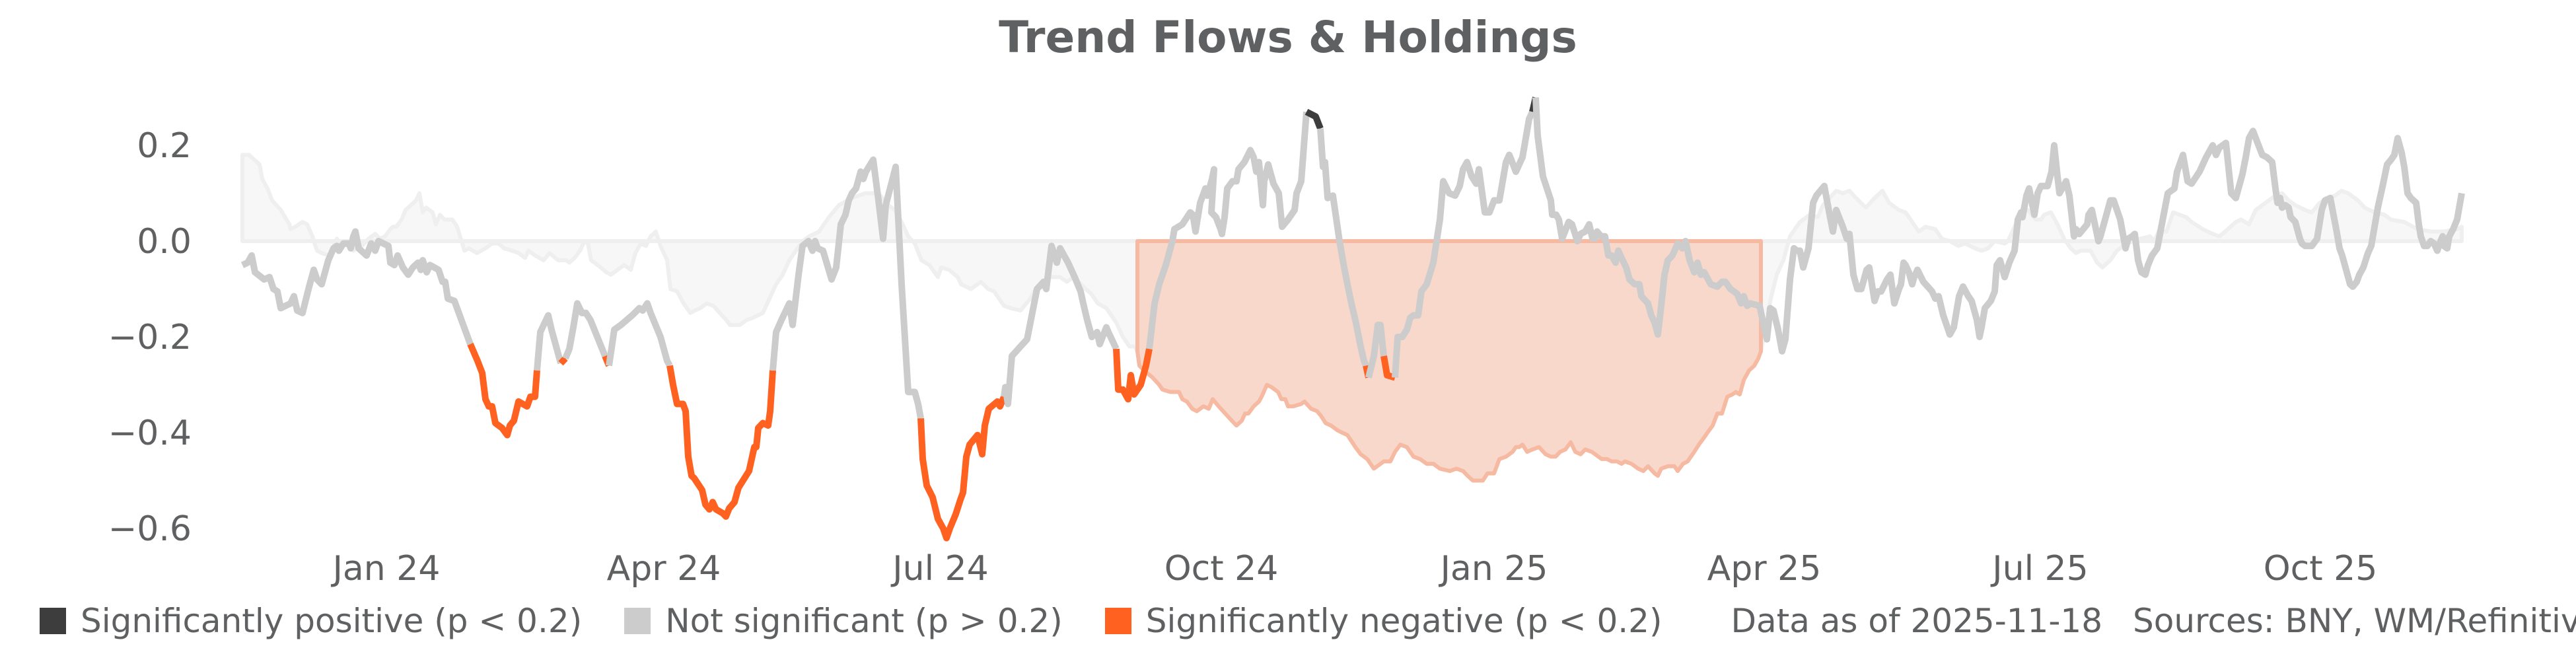 The width and height of the screenshot is (2576, 652). I want to click on data-as-of-note: Data as of 2025-11-18, so click(1917, 621).